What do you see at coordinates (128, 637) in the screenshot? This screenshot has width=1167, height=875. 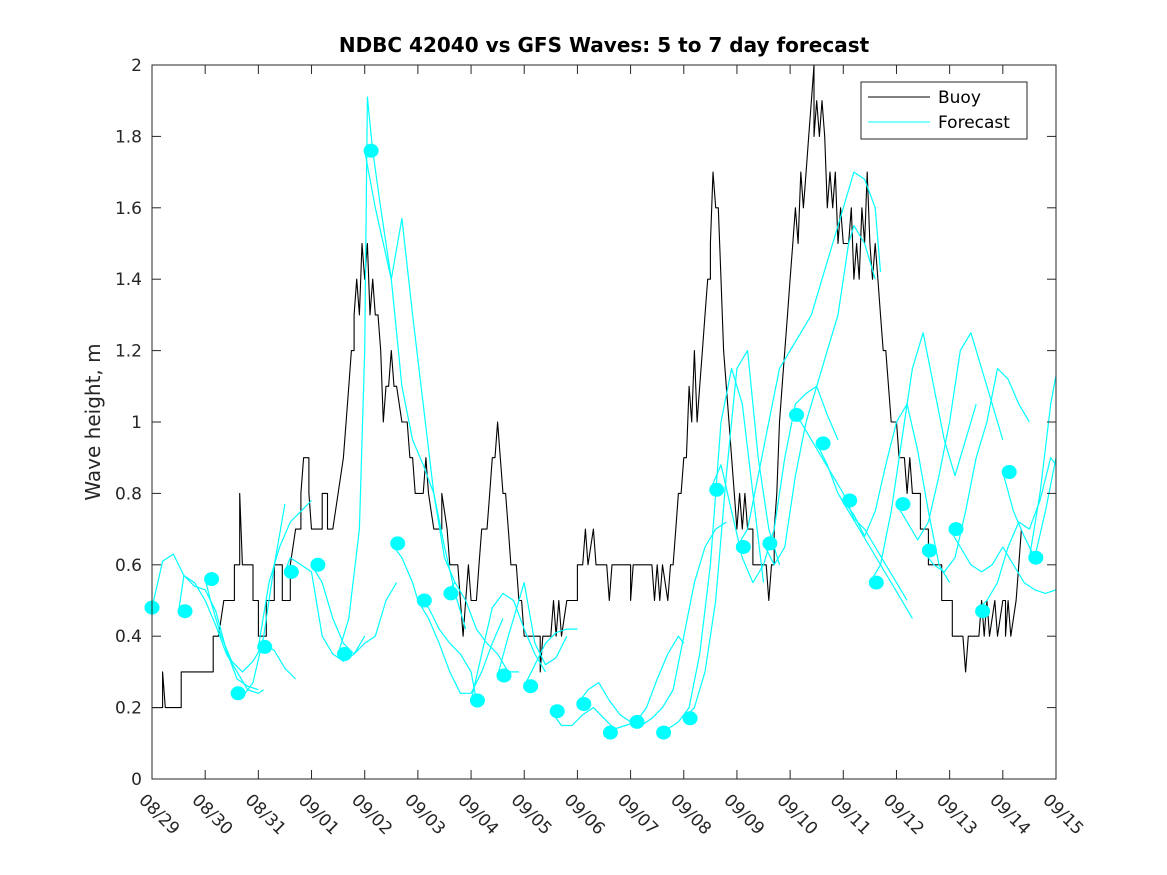 I see `y-tick-label: 0.4` at bounding box center [128, 637].